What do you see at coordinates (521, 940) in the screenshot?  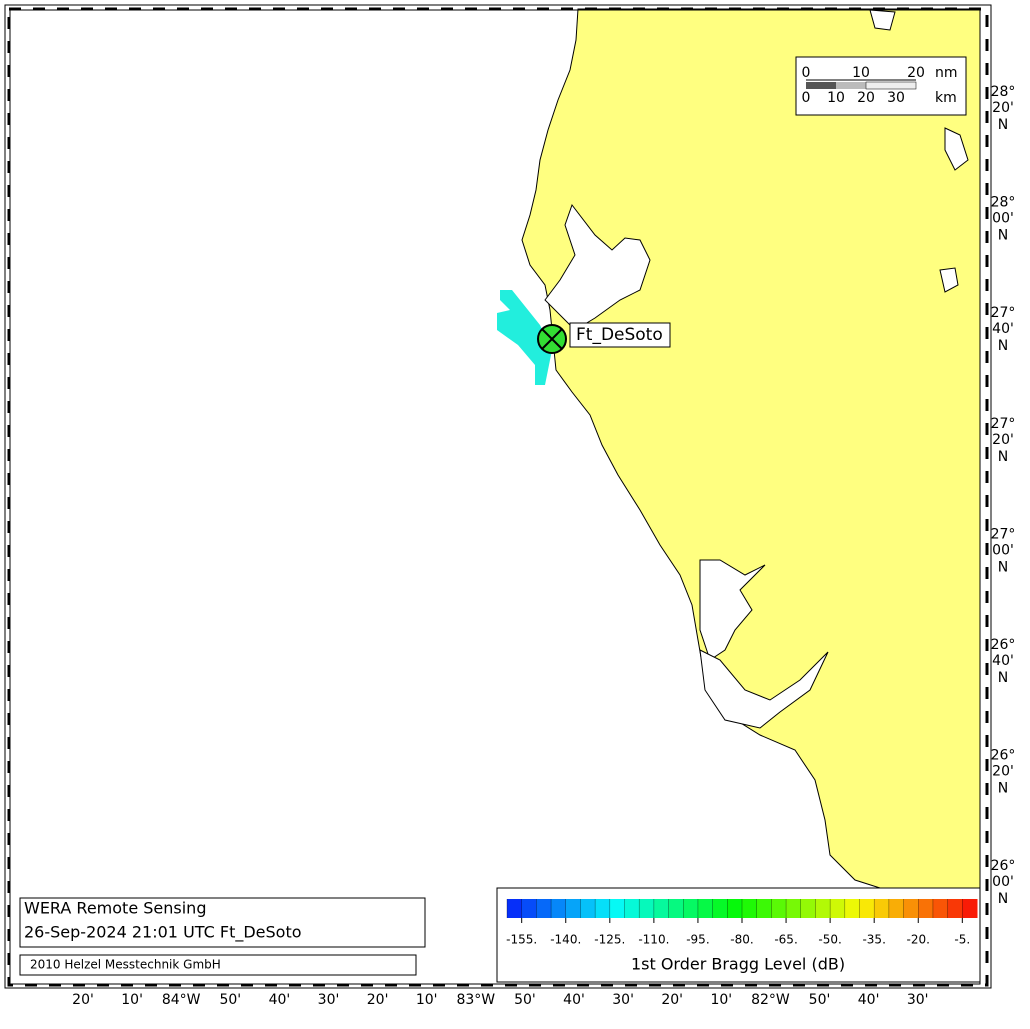 I see `colorbar-tick-label: -155.` at bounding box center [521, 940].